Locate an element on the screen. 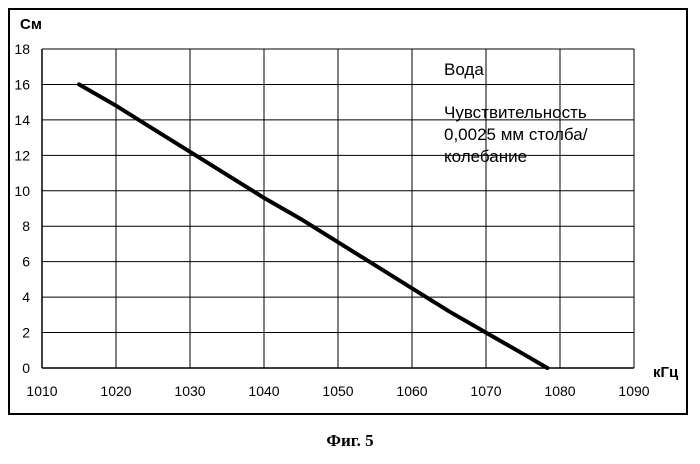  y-tick-label-4: 8 is located at coordinates (26, 226).